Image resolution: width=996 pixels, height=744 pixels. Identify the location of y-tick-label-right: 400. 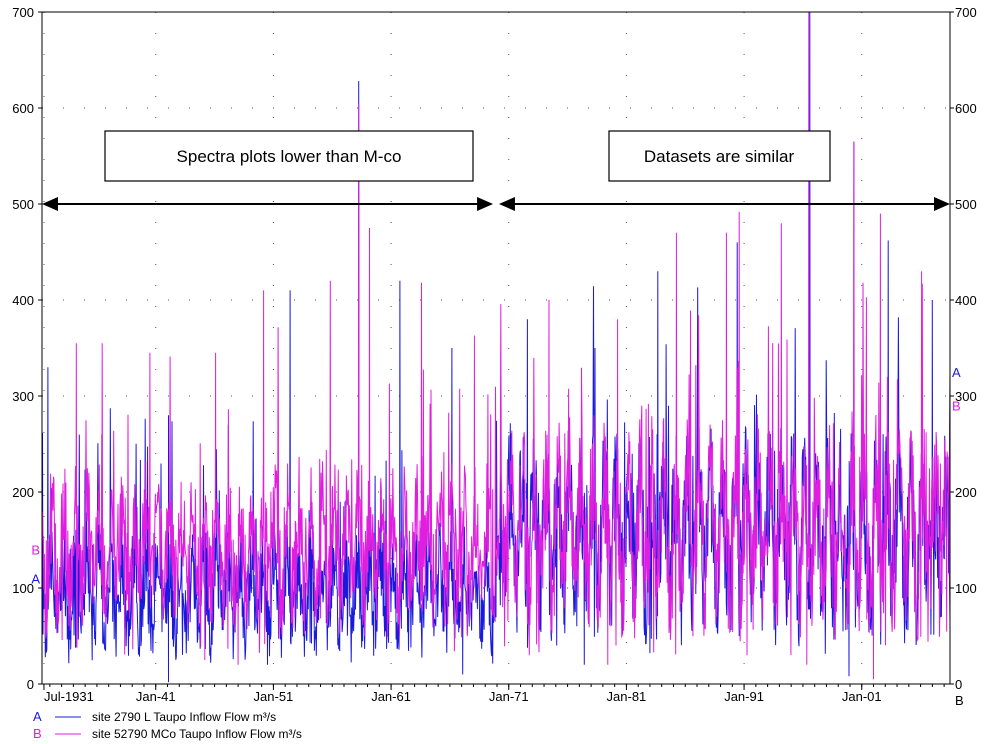
(966, 300).